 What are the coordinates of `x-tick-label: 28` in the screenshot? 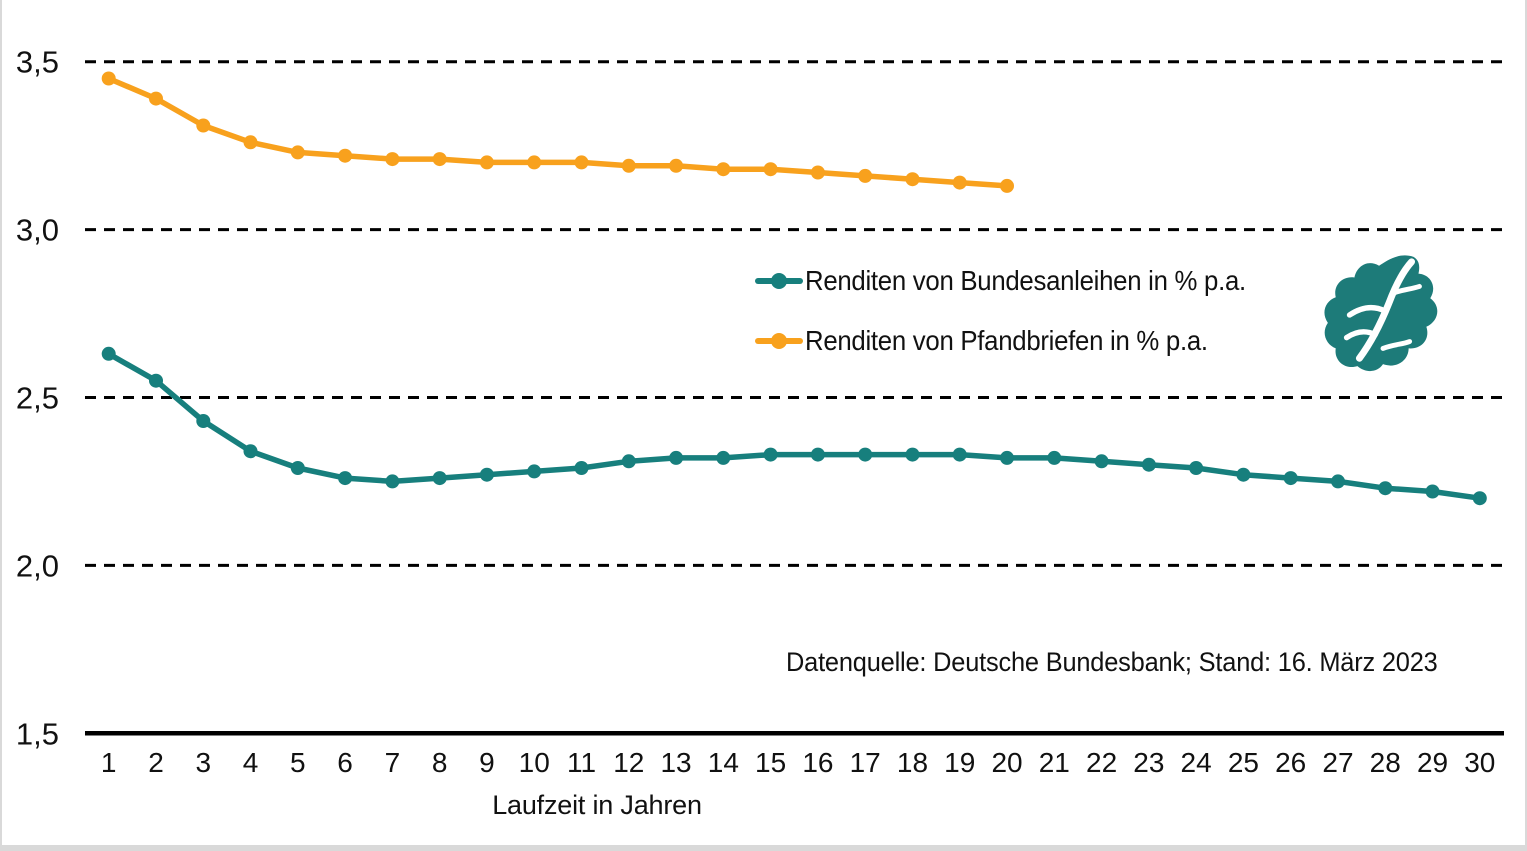 It's located at (1385, 762).